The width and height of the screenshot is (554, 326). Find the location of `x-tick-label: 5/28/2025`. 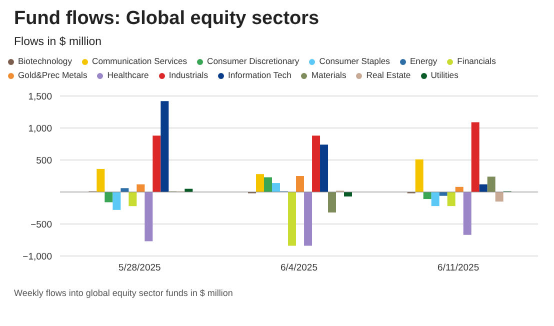

x-tick-label: 5/28/2025 is located at coordinates (139, 268).